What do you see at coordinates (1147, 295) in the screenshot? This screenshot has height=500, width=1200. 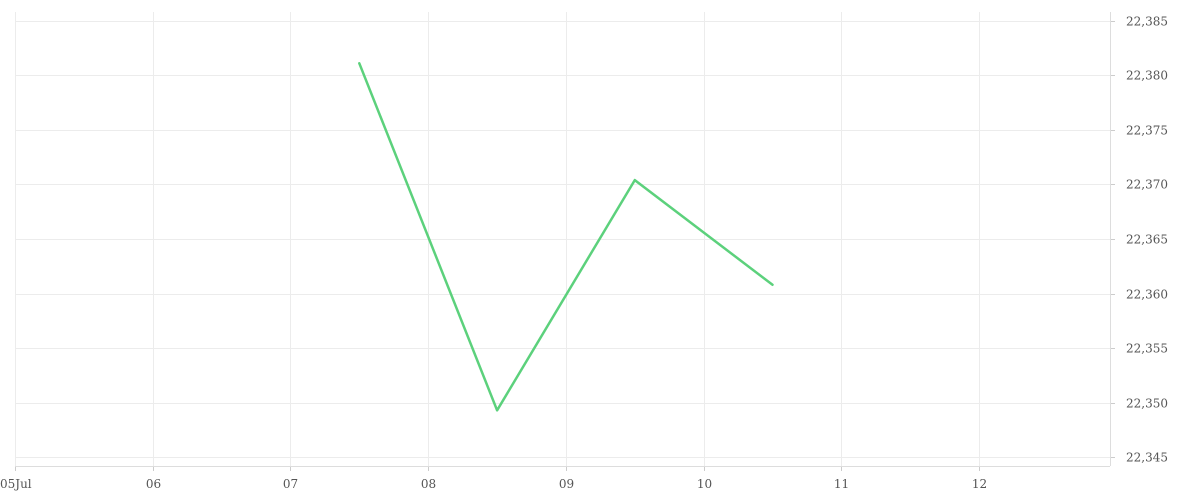 I see `y-tick-label: 22,360` at bounding box center [1147, 295].